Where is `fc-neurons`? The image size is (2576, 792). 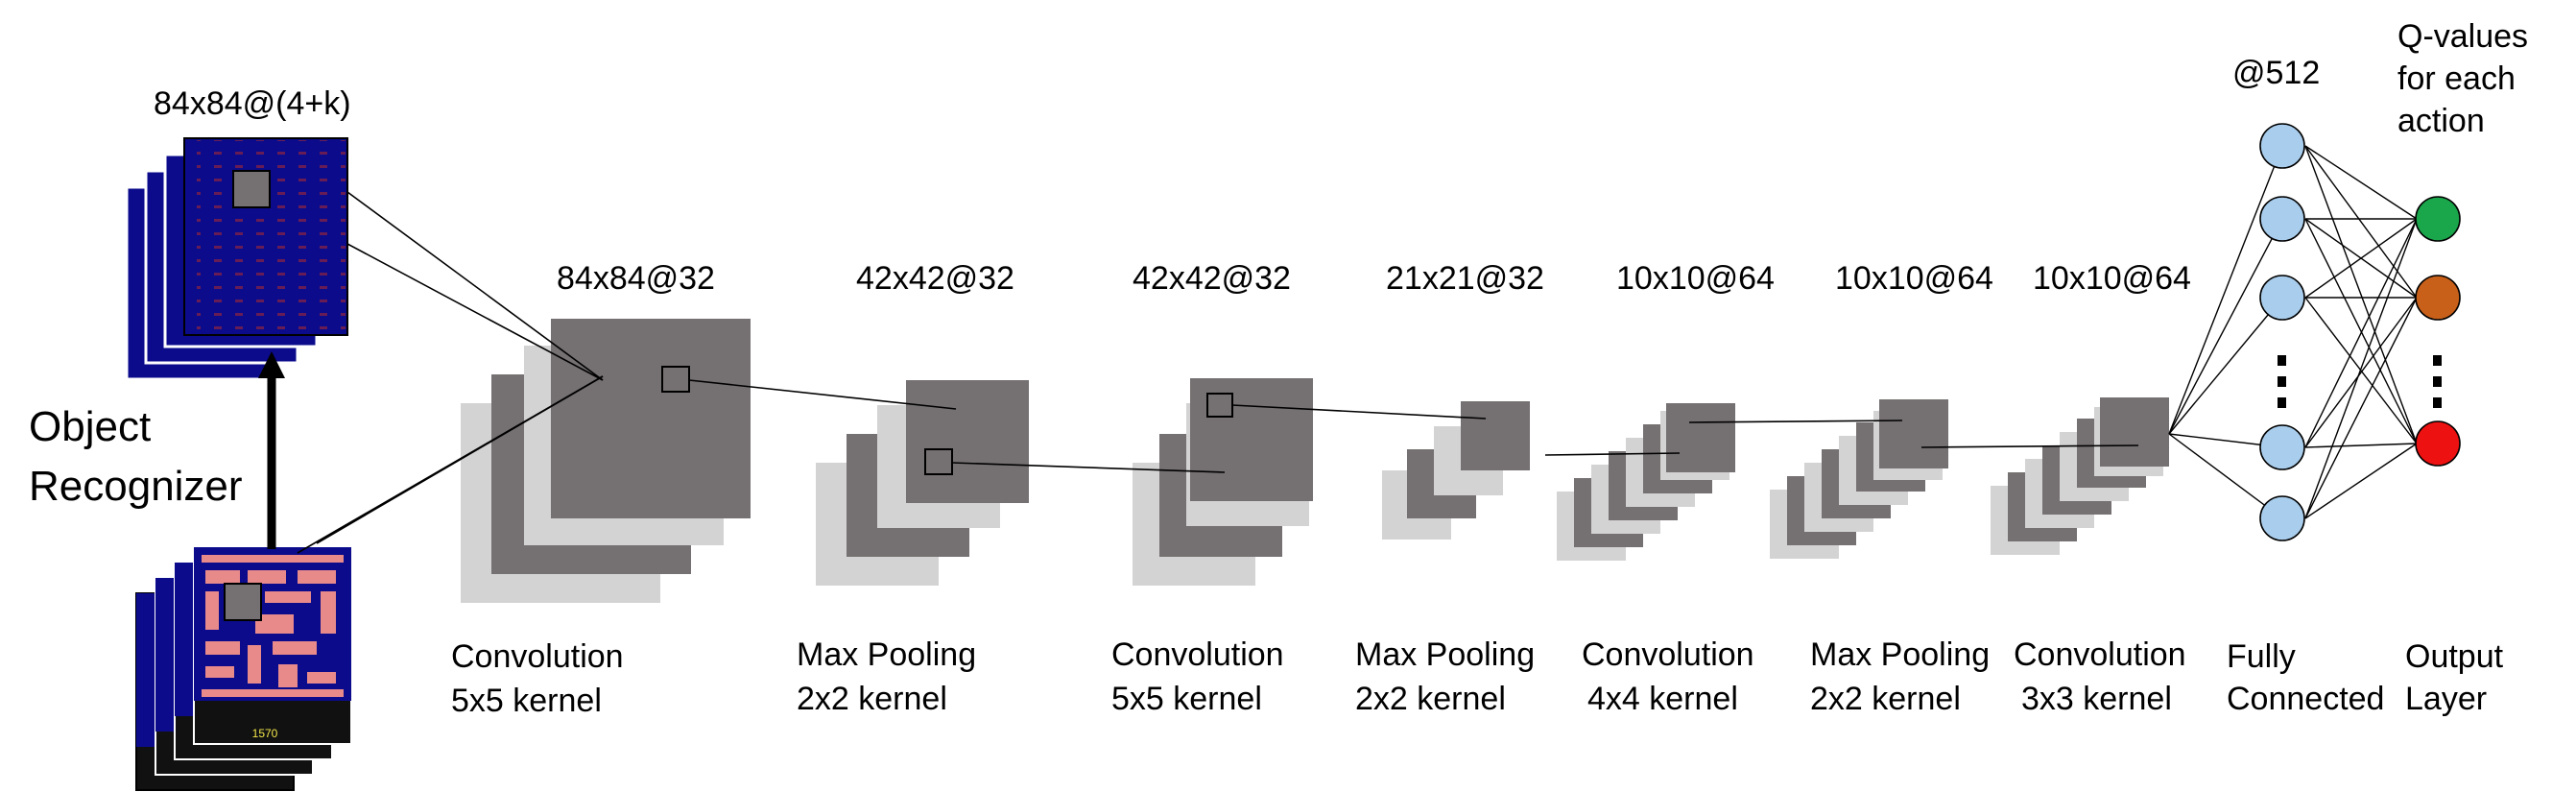 fc-neurons is located at coordinates (2282, 332).